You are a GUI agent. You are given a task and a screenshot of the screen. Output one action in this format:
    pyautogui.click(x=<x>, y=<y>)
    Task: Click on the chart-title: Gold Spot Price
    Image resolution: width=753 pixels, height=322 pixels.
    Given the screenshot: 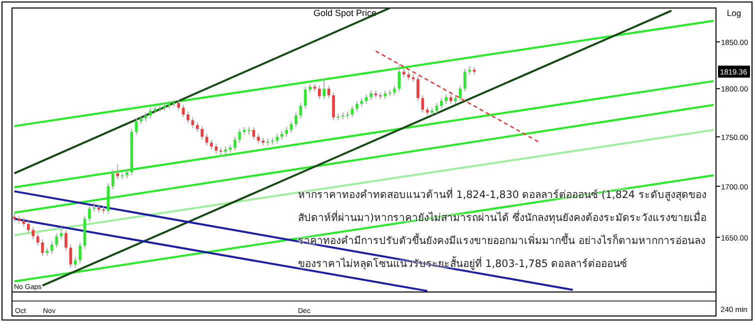 What is the action you would take?
    pyautogui.click(x=345, y=13)
    